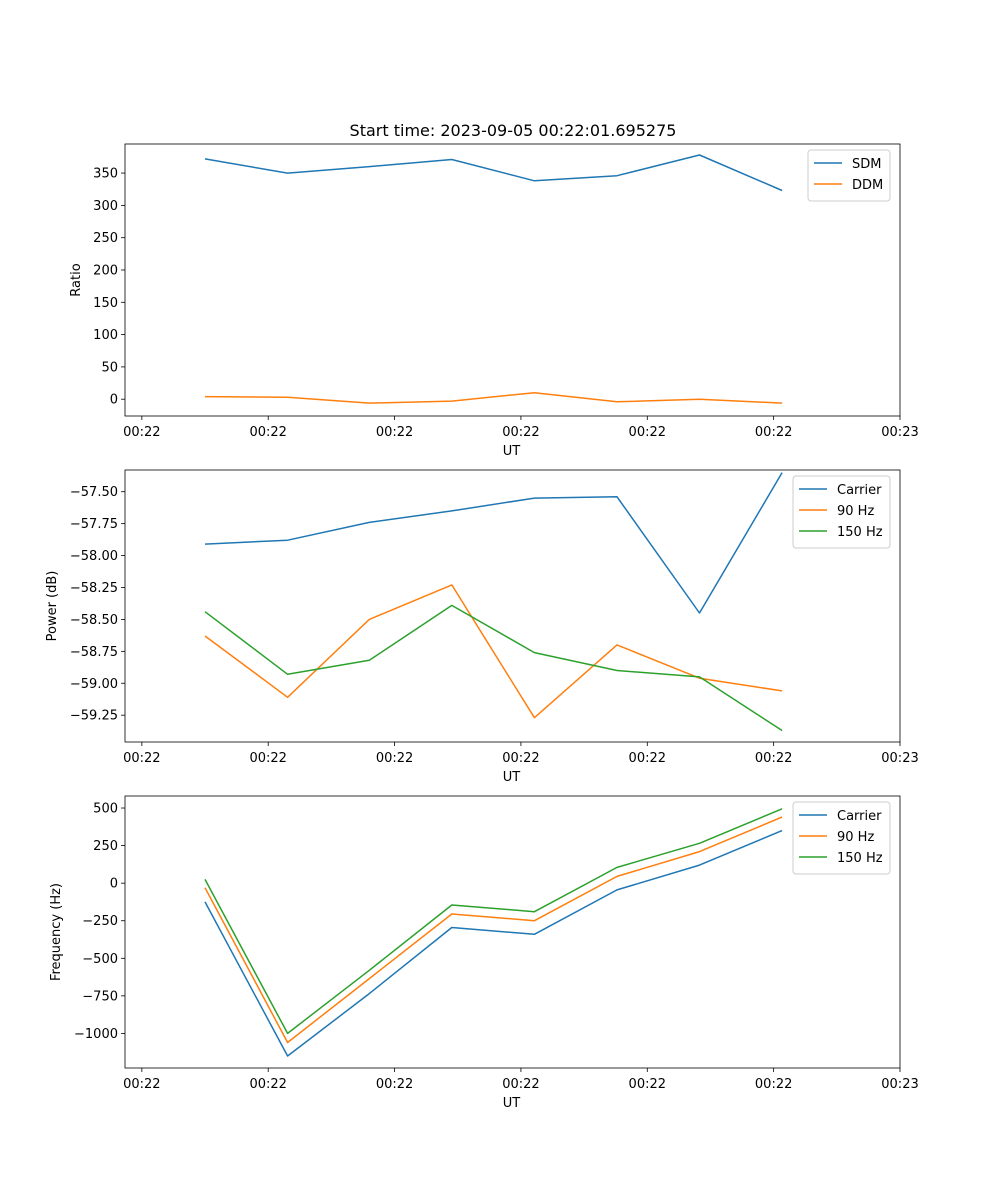 This screenshot has height=1200, width=1000. Describe the element at coordinates (100, 996) in the screenshot. I see `y-tick-label: −750` at that location.